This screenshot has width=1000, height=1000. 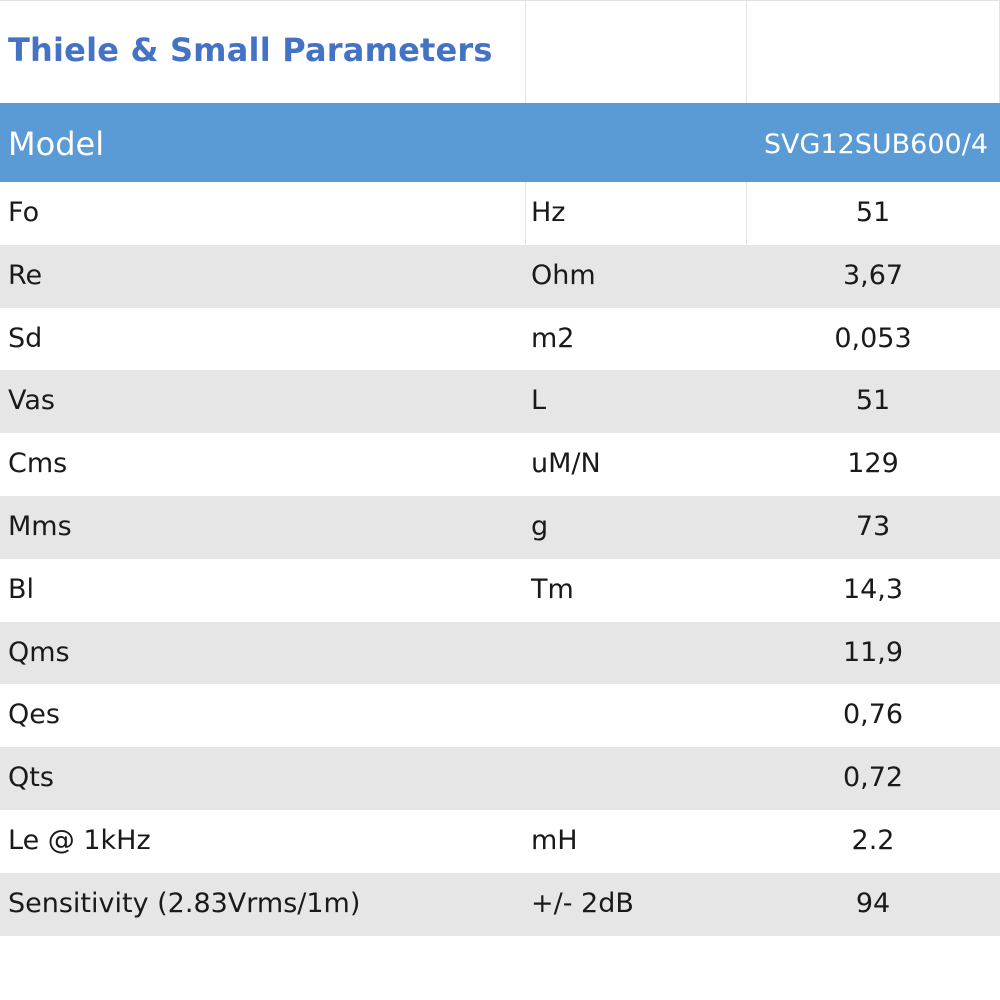 I want to click on parameter-name: Bl, so click(x=21, y=589).